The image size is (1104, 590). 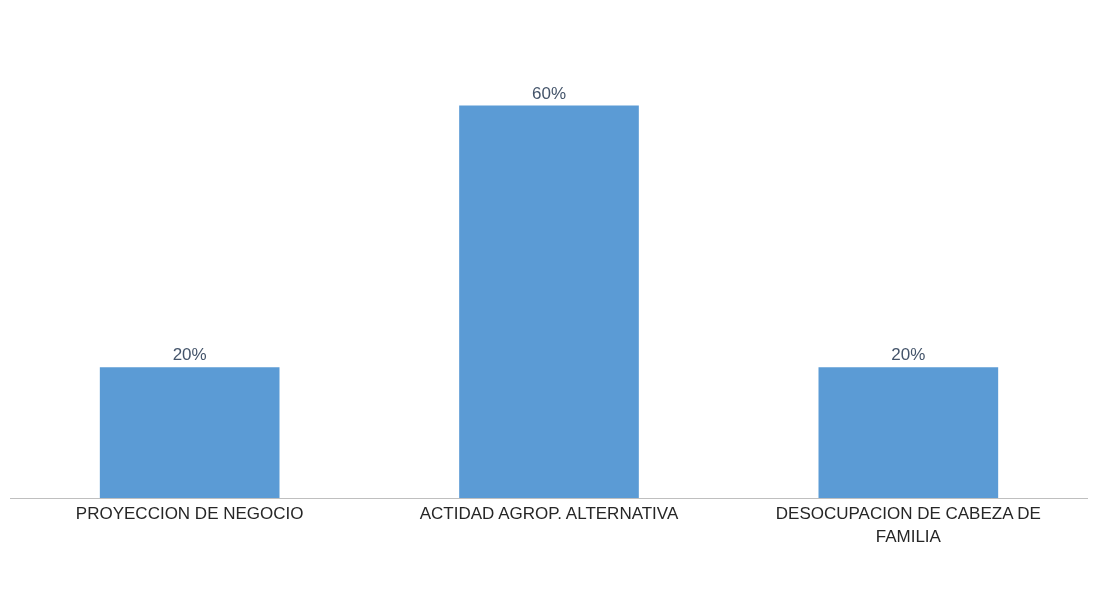 I want to click on x-tick-label: ACTIDAD AGROP. ALTERNATIVA, so click(x=549, y=514).